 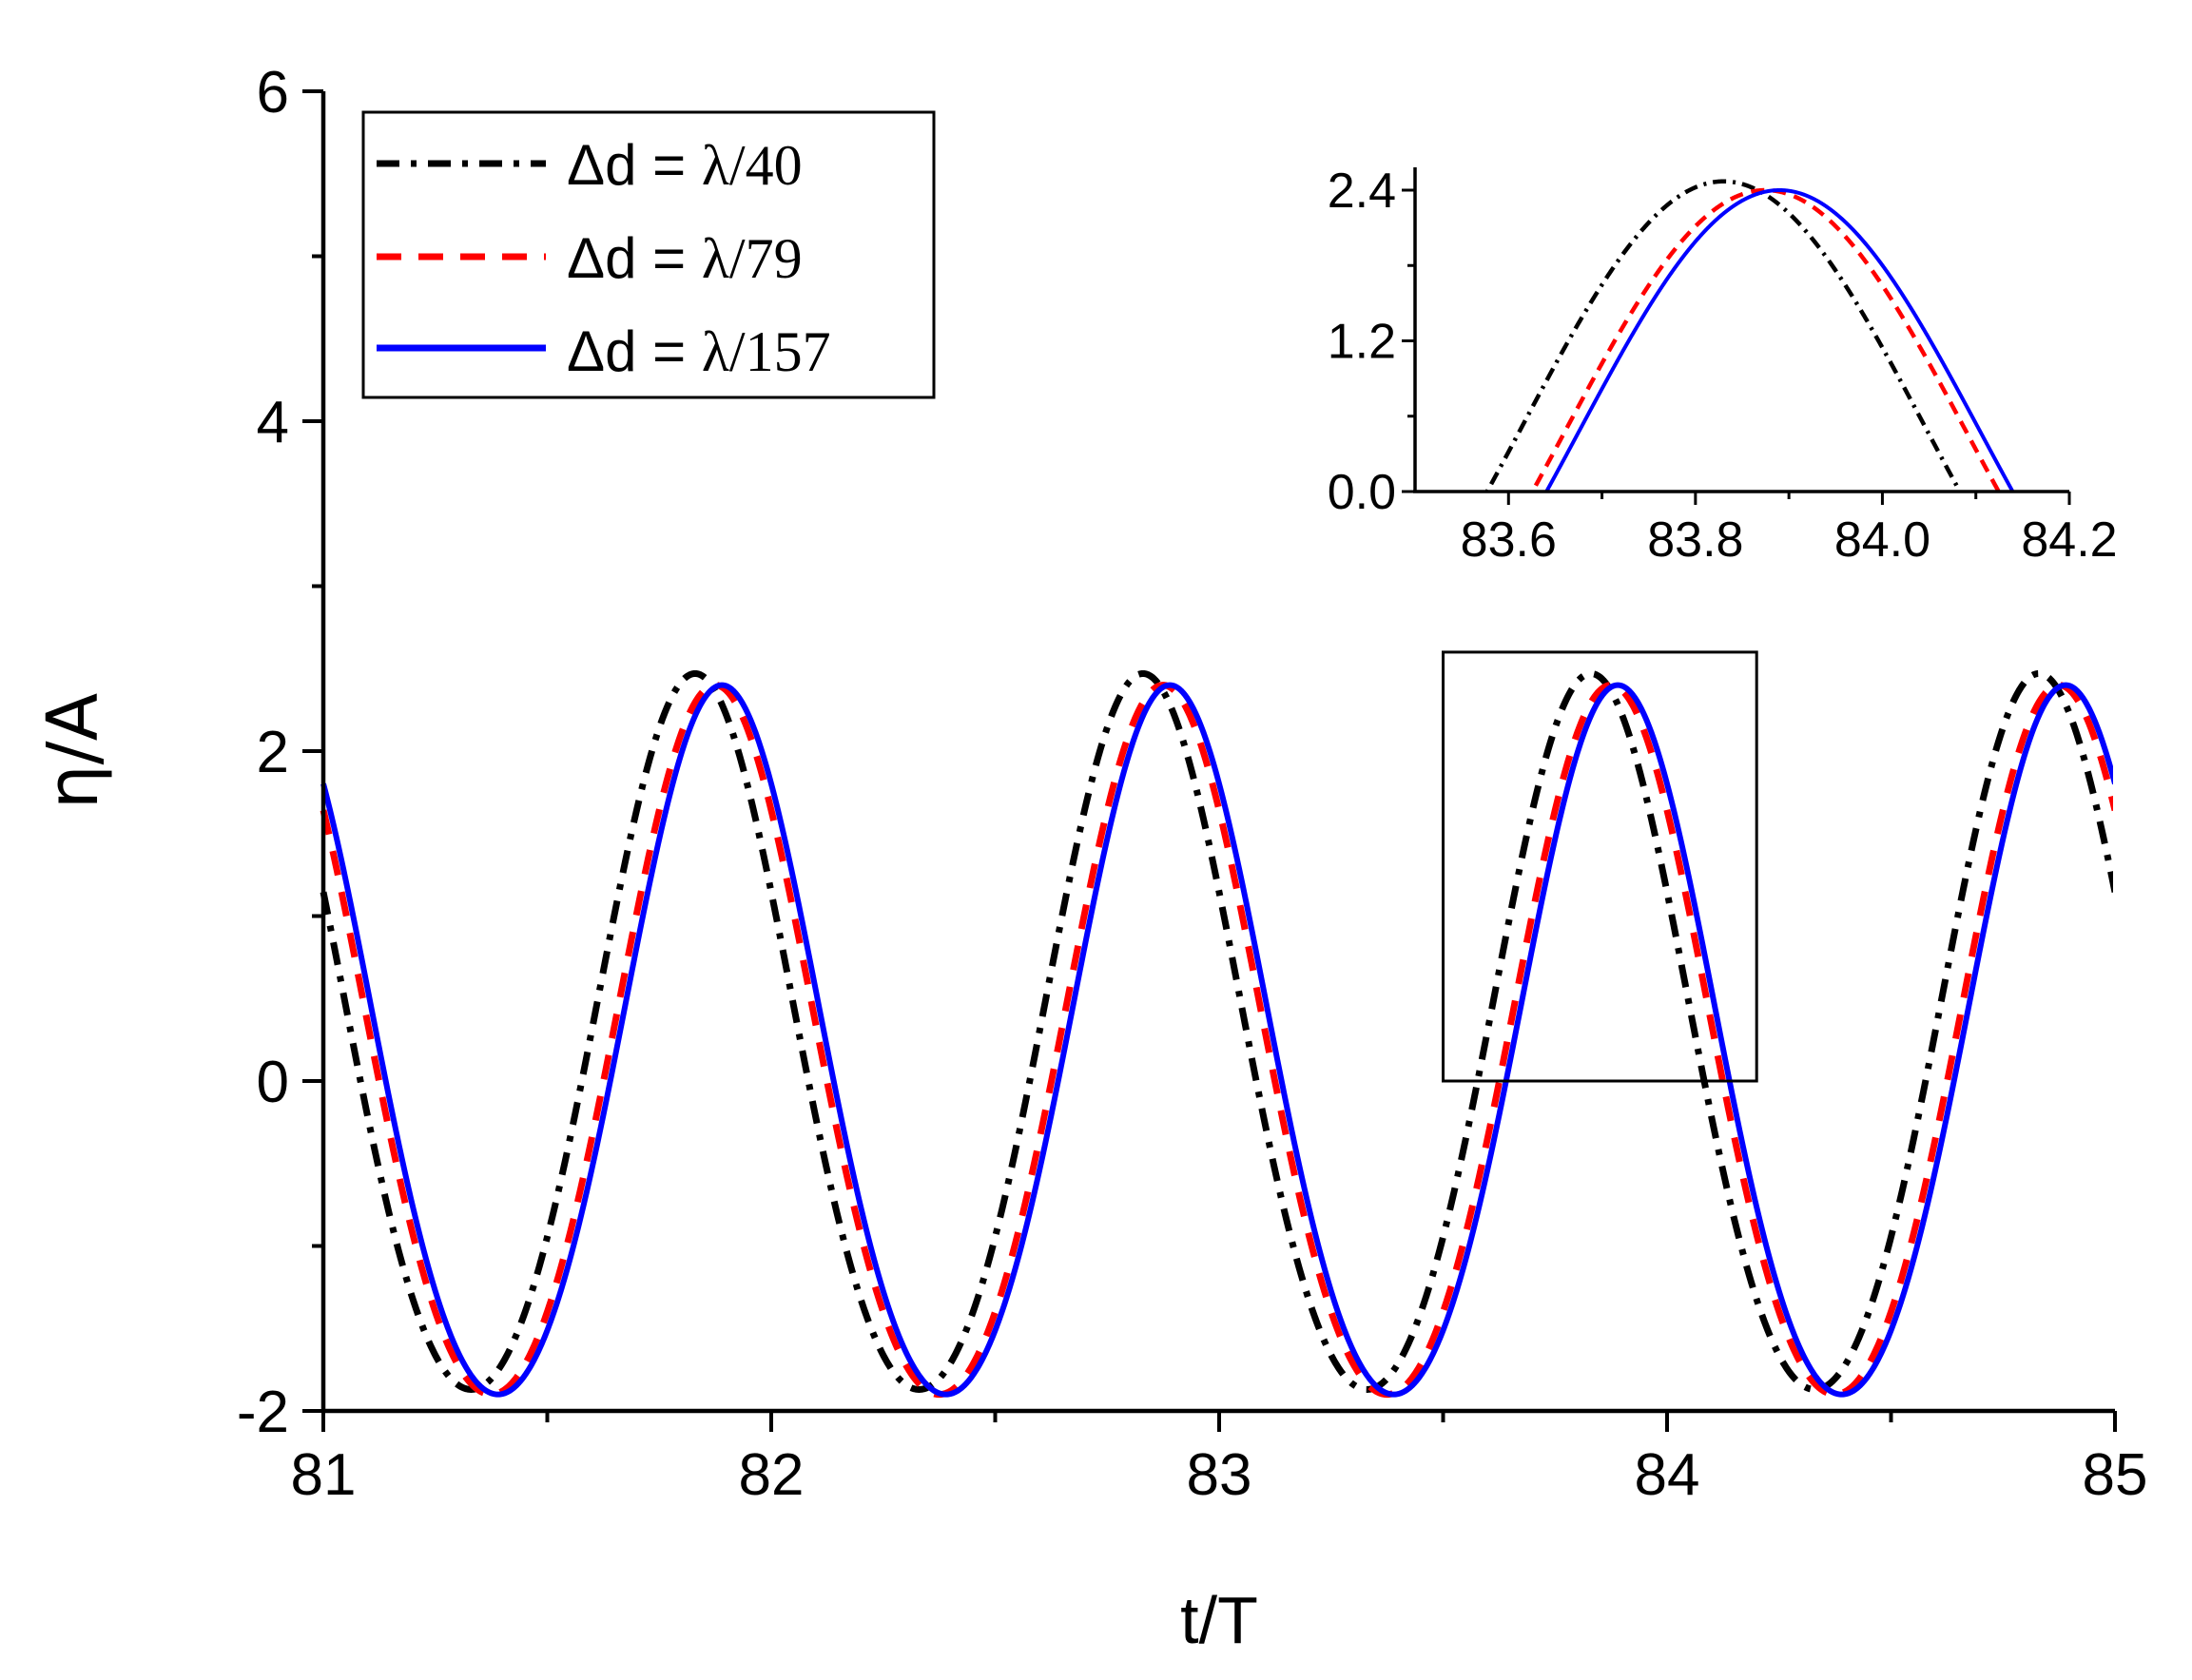 What do you see at coordinates (1667, 1475) in the screenshot?
I see `x-tick-label: 84` at bounding box center [1667, 1475].